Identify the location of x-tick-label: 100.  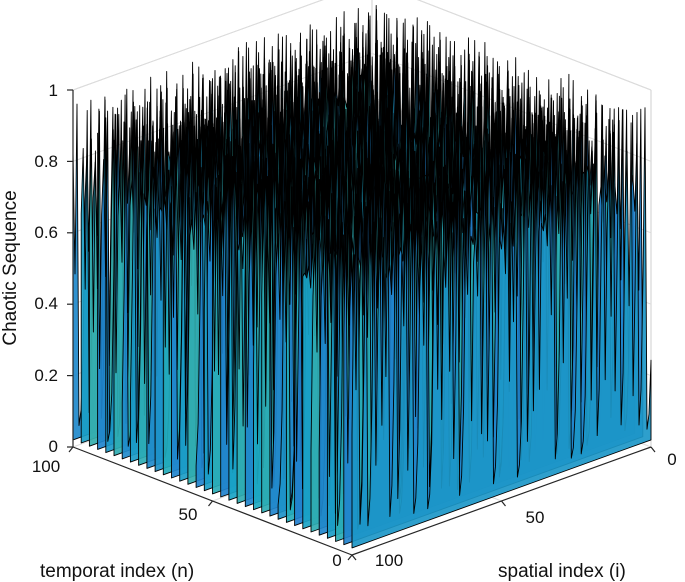
(389, 560).